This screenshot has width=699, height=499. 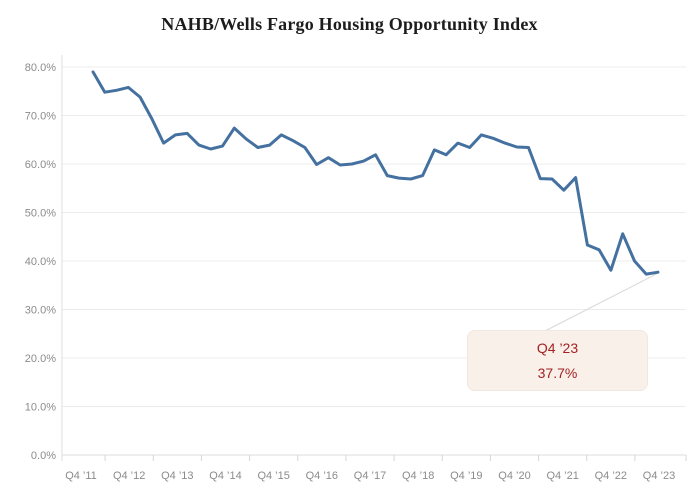 What do you see at coordinates (514, 476) in the screenshot?
I see `x-axis-tick-label: Q4 ’20` at bounding box center [514, 476].